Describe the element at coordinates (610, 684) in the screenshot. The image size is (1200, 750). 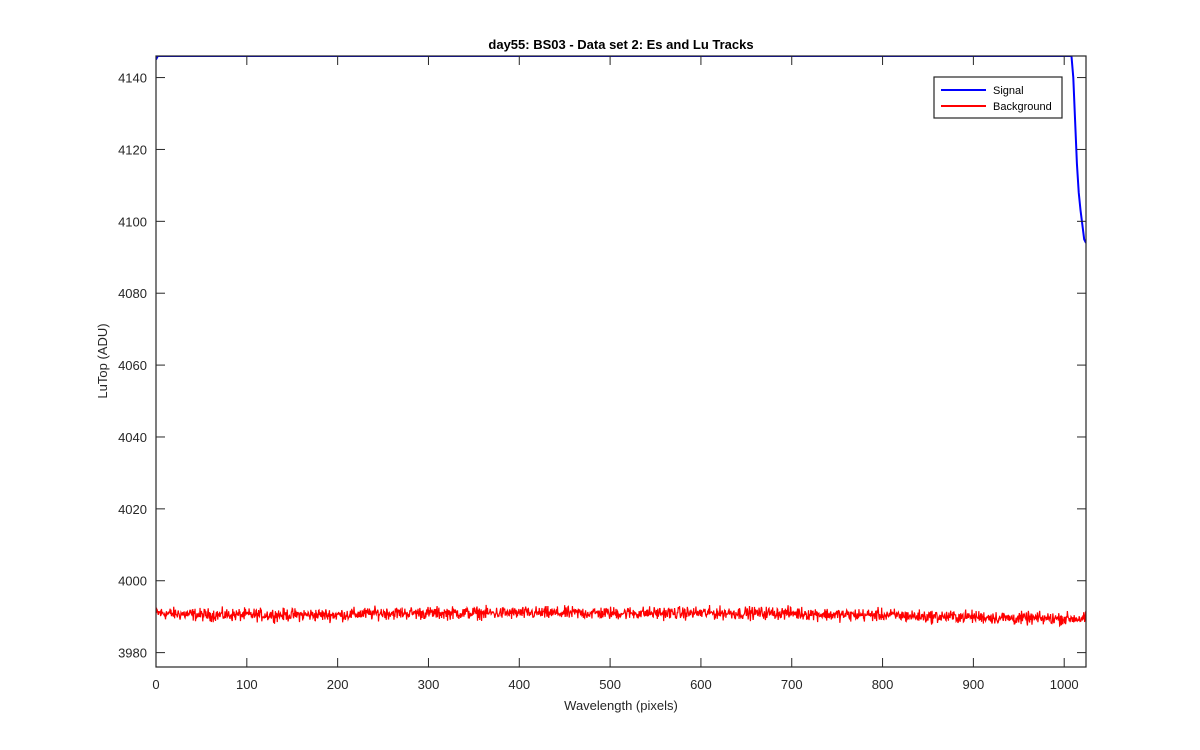
I see `x-tick-label: 500` at that location.